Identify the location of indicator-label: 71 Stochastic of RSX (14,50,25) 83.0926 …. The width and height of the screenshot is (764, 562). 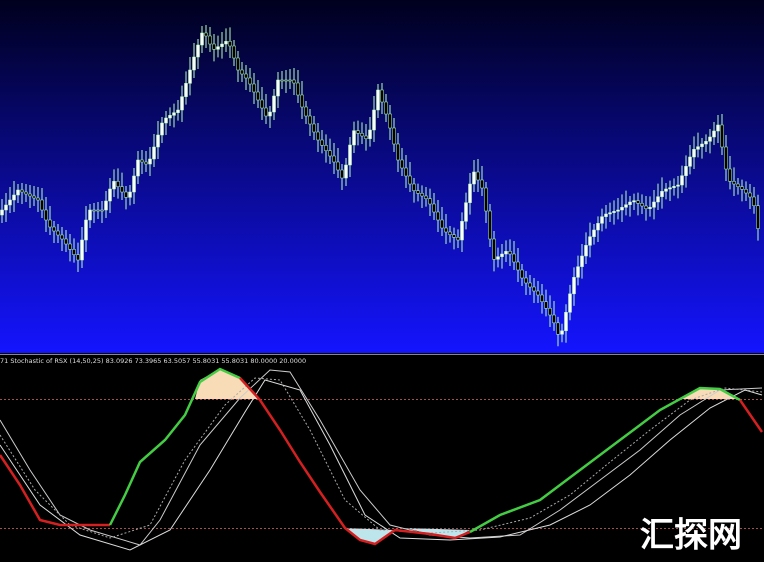
(153, 361).